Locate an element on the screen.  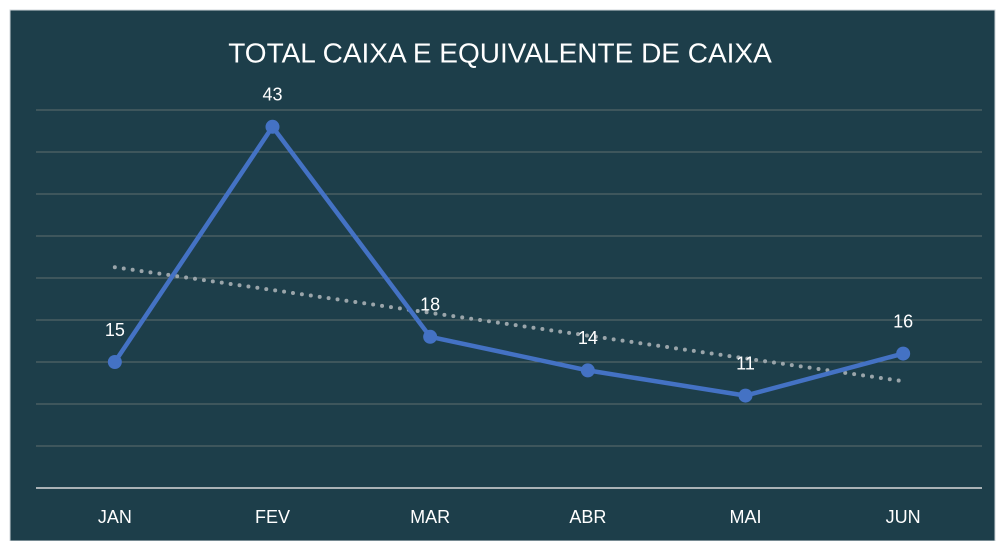
data-label: 11 is located at coordinates (745, 363).